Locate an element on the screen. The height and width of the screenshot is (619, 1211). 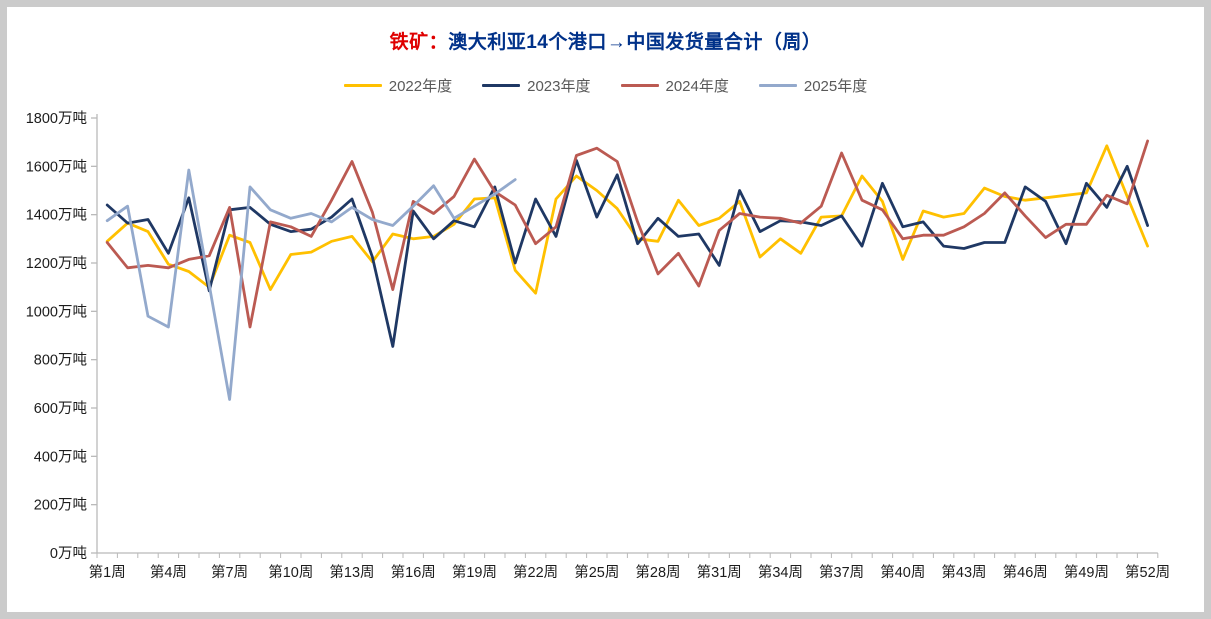
x-axis-label: 第43周 is located at coordinates (963, 572).